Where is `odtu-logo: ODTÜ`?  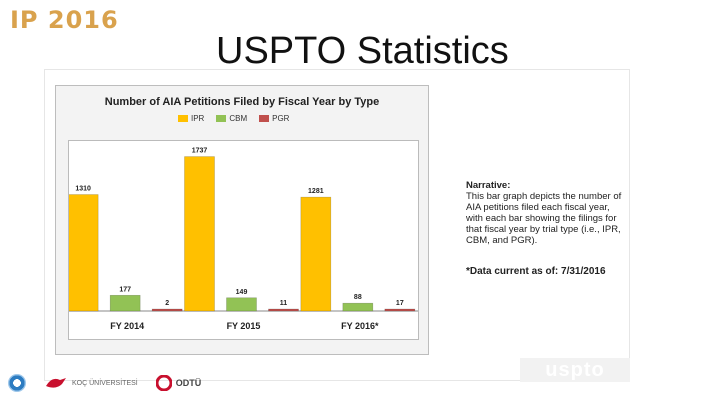 odtu-logo: ODTÜ is located at coordinates (178, 383).